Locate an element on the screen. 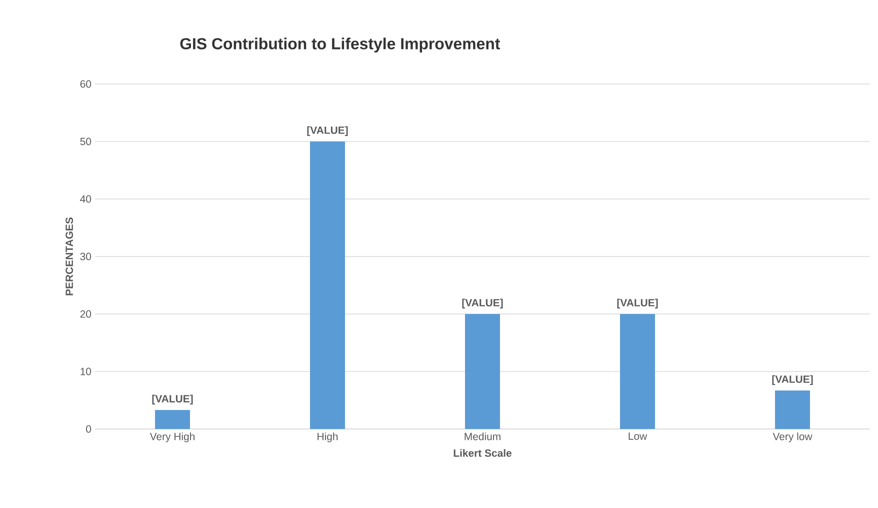 The image size is (878, 508). chart-title: GIS Contribution to Lifestyle Improvement is located at coordinates (340, 45).